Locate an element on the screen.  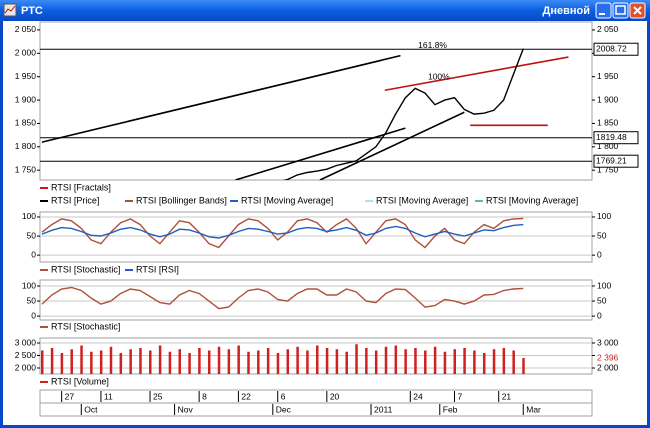
x-tick-label: Oct is located at coordinates (91, 409).